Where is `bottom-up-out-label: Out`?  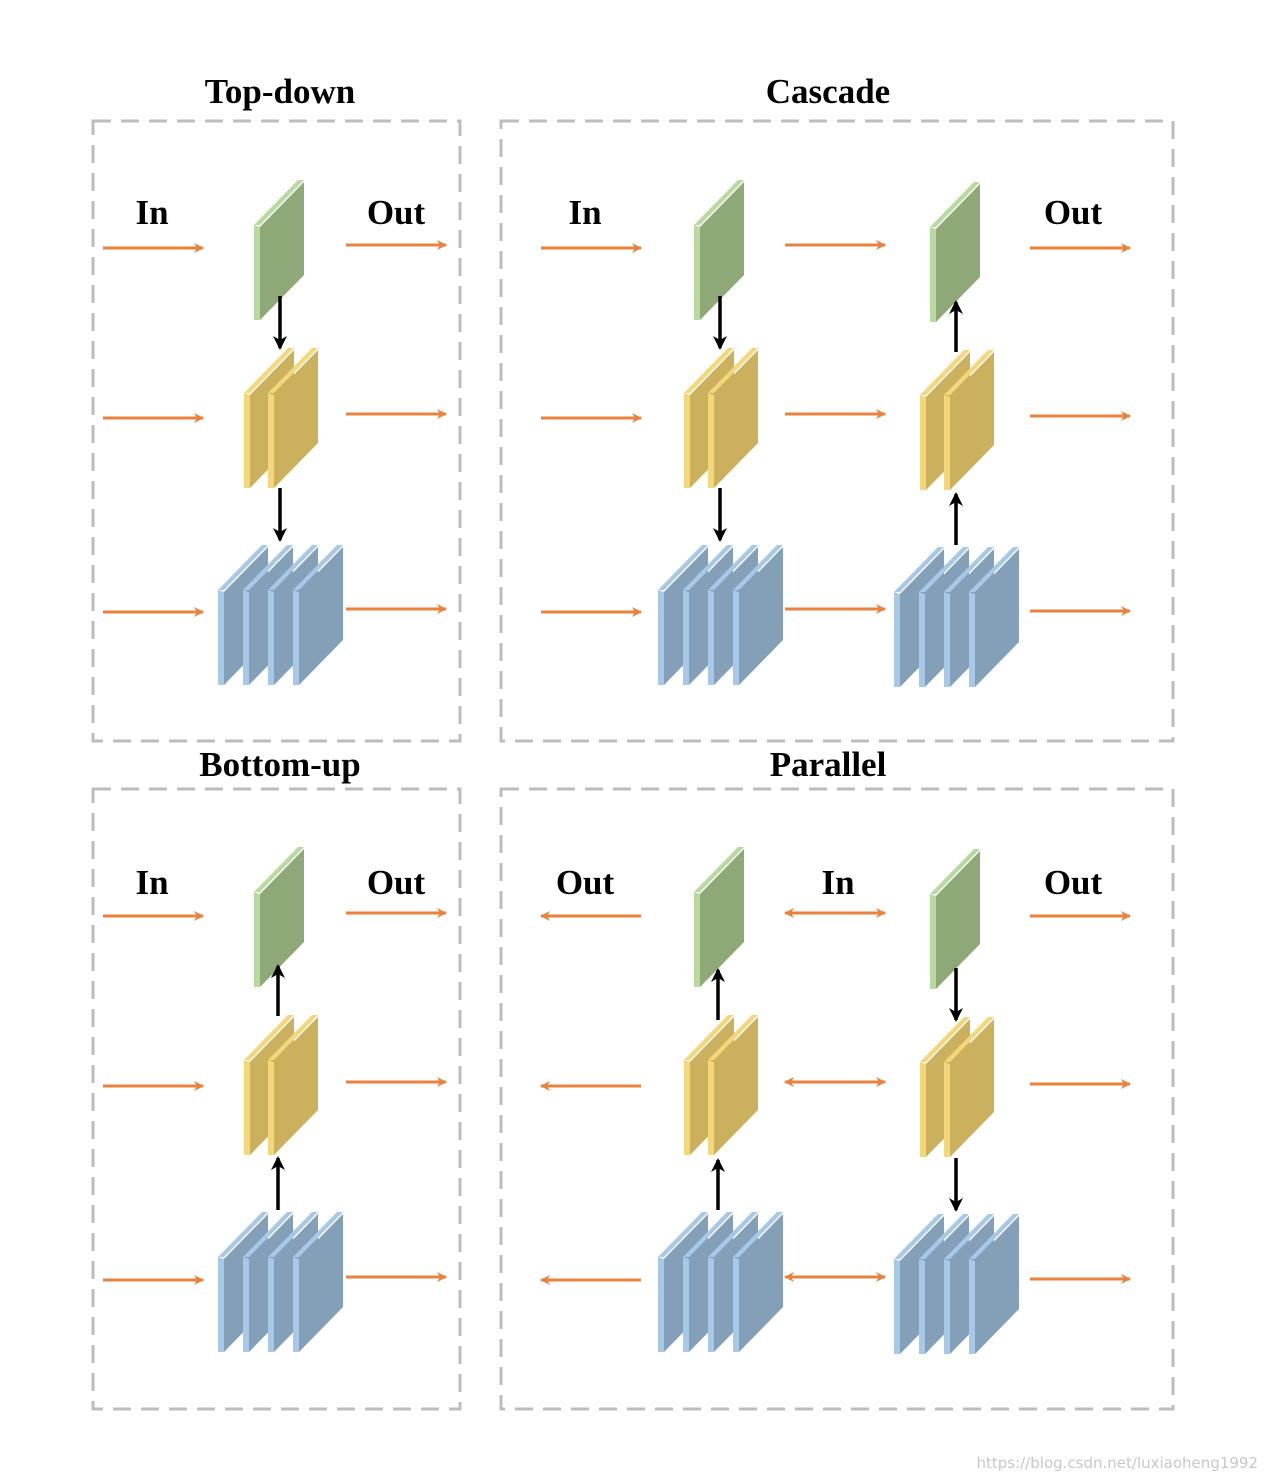
bottom-up-out-label: Out is located at coordinates (396, 882).